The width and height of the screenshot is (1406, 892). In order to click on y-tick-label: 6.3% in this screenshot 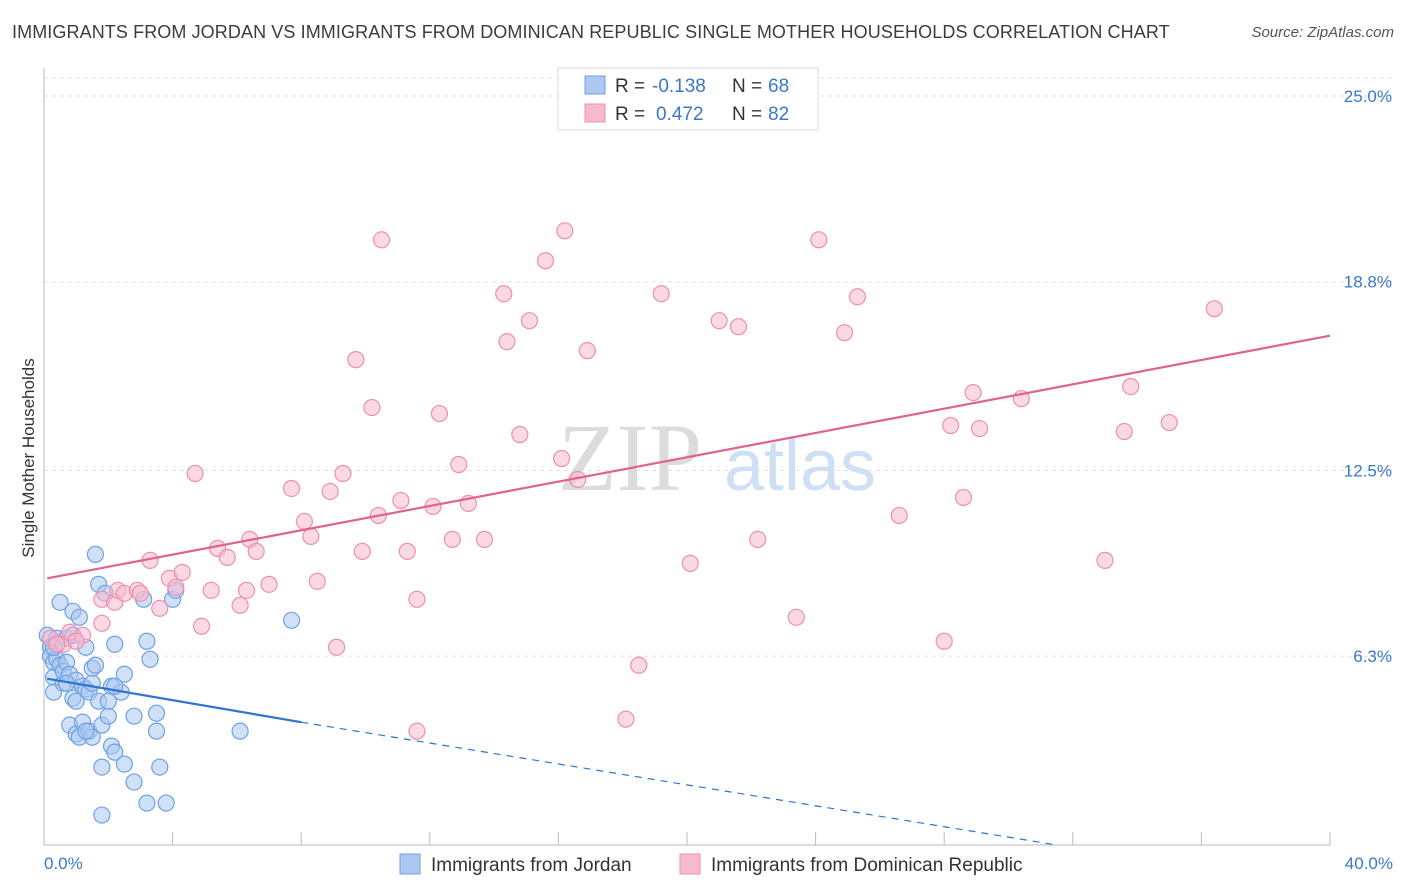, I will do `click(1372, 656)`.